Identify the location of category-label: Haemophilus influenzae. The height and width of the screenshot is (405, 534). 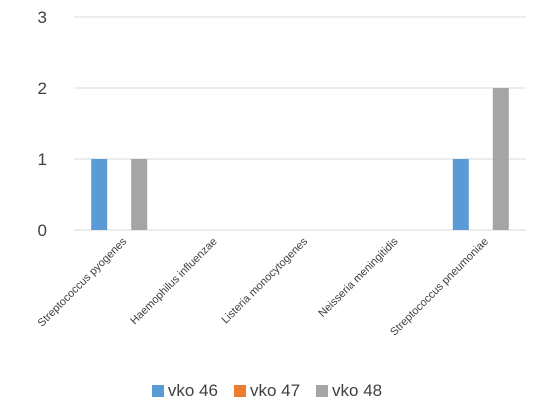
(174, 282).